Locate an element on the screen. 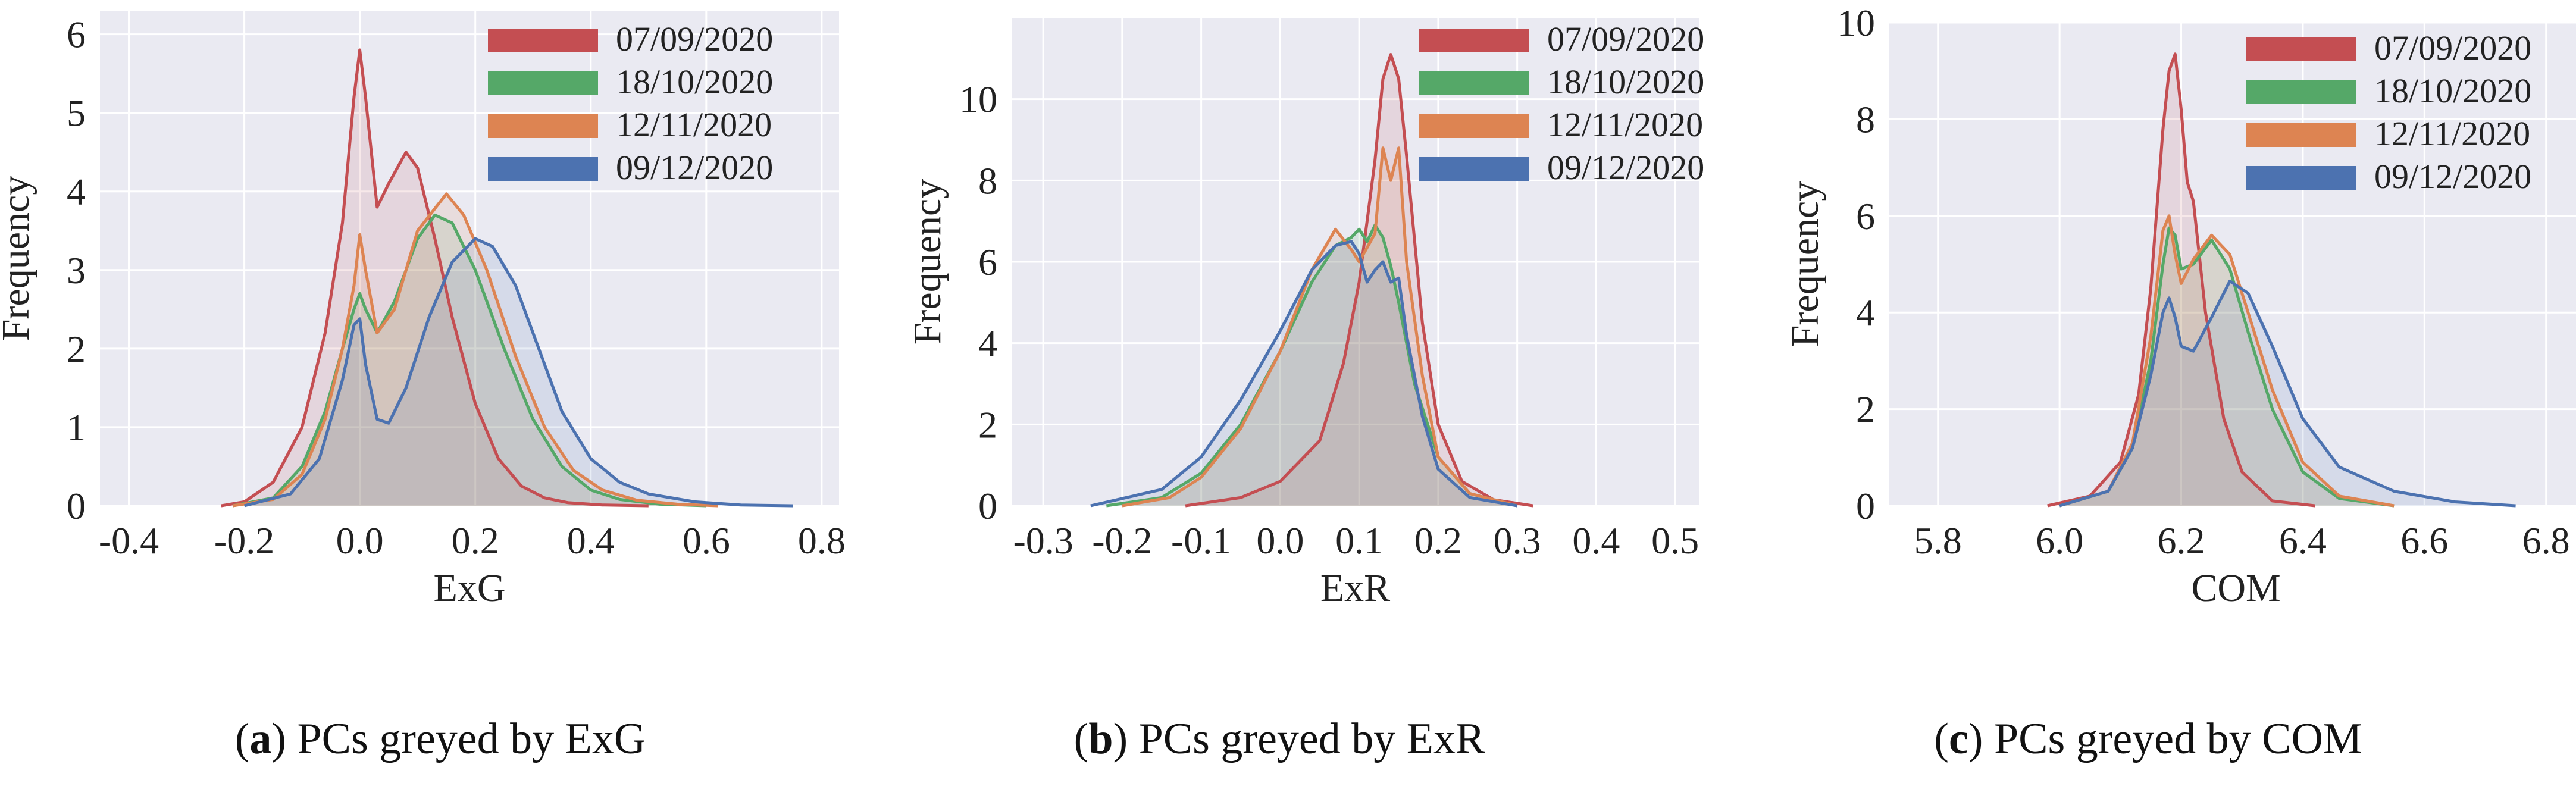 This screenshot has width=2576, height=786. caption-exg: (a) PCs greyed by ExG is located at coordinates (440, 739).